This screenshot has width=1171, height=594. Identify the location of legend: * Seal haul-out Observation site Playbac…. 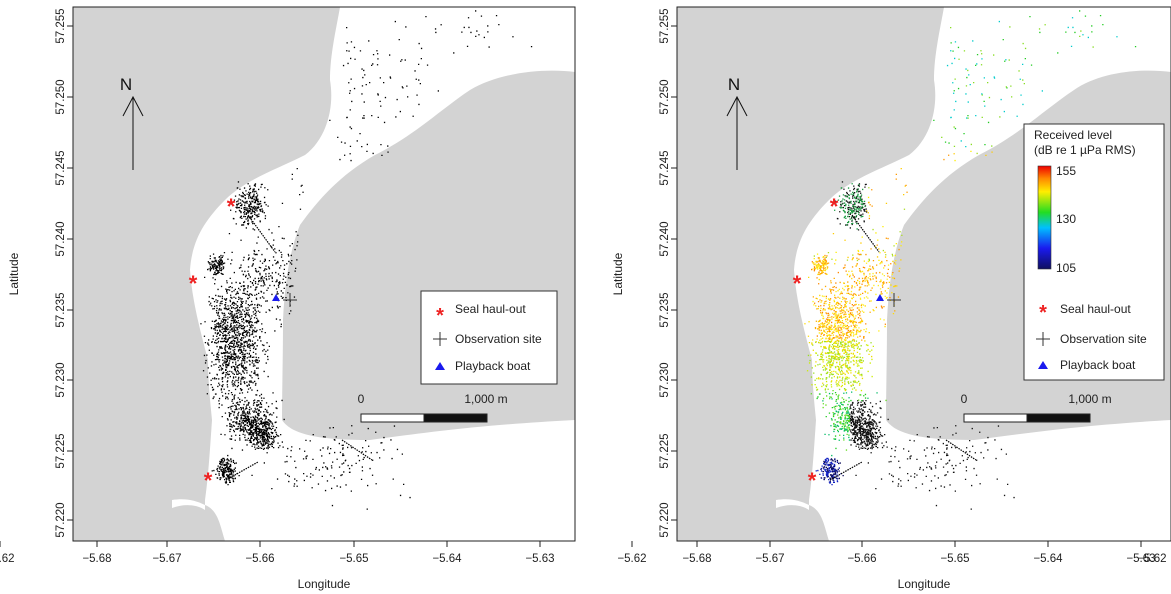
(489, 337).